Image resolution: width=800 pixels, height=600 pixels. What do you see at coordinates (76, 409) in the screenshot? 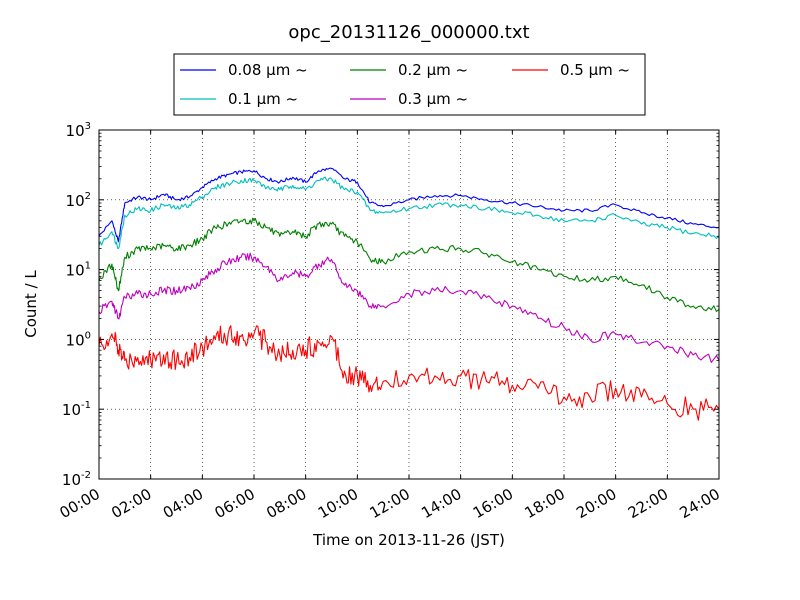
I see `y-tick-label: 10⁻¹` at bounding box center [76, 409].